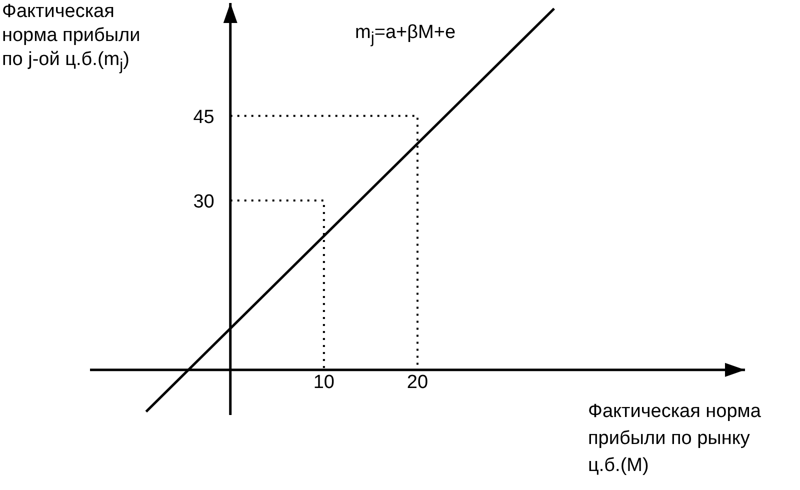 This screenshot has height=490, width=800. What do you see at coordinates (417, 382) in the screenshot?
I see `x-tick-label: 20` at bounding box center [417, 382].